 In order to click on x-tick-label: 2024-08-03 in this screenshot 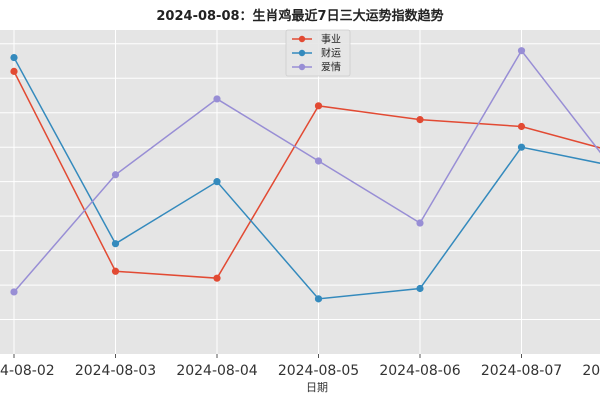, I will do `click(115, 371)`.